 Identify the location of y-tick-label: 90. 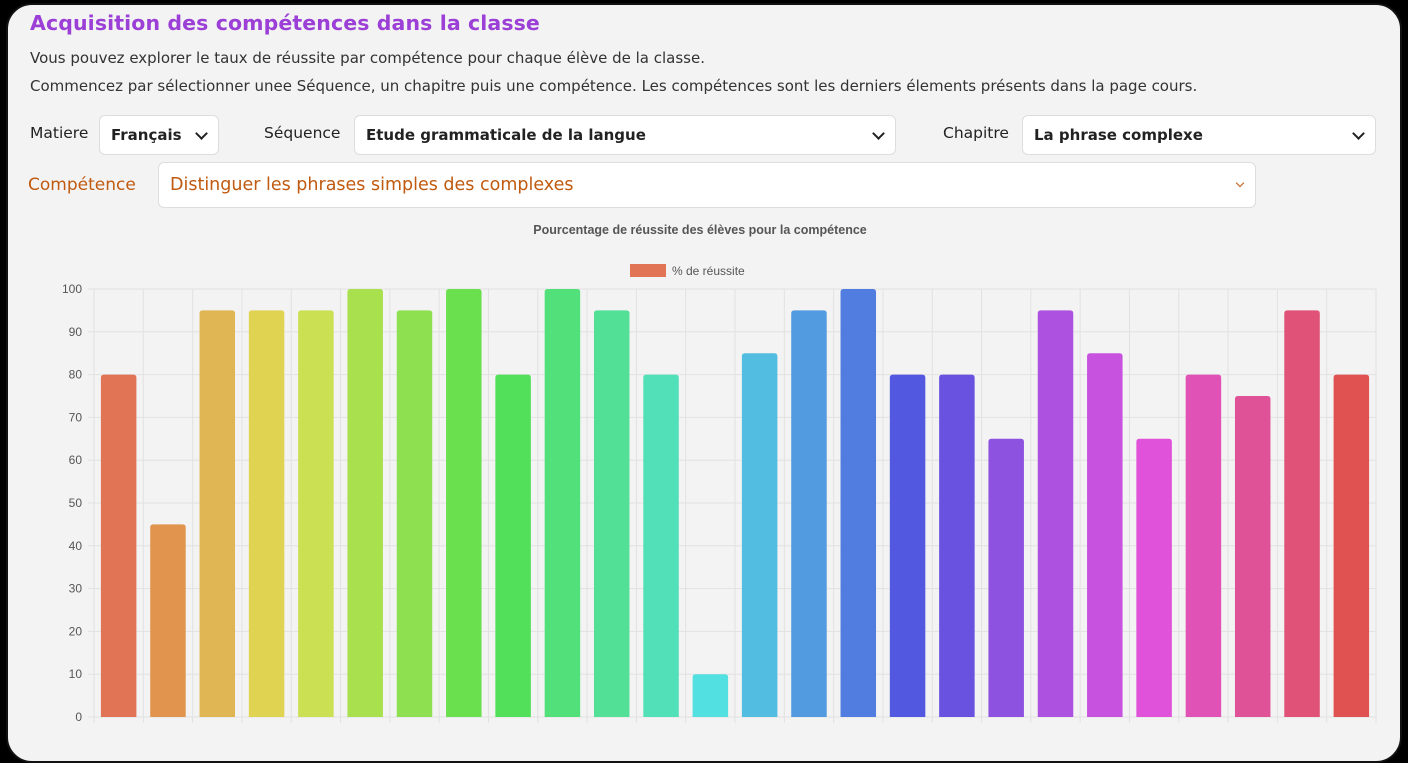
(76, 332).